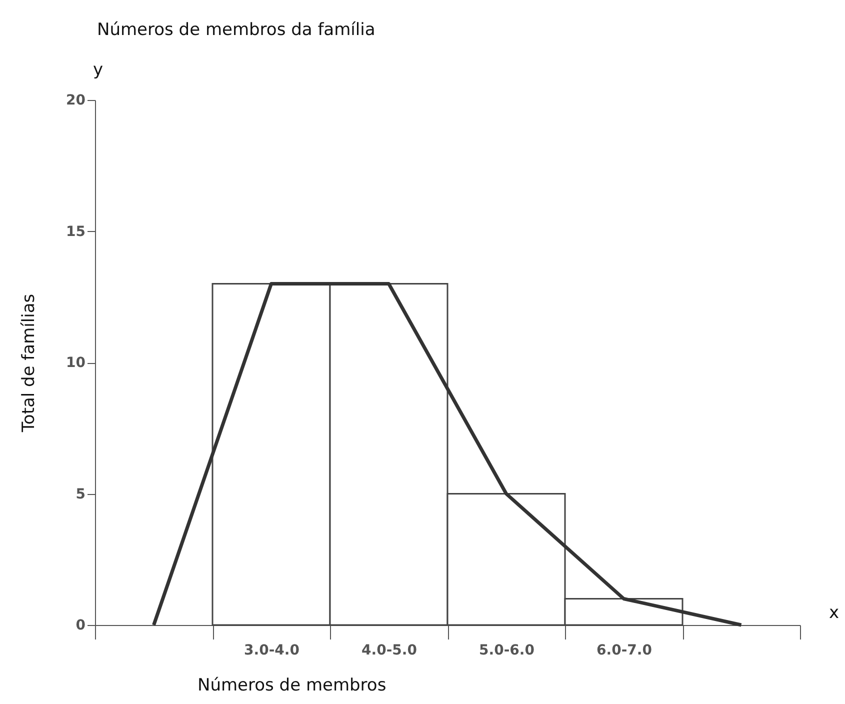 This screenshot has width=845, height=704. I want to click on x-axis-title: Números de membros, so click(292, 686).